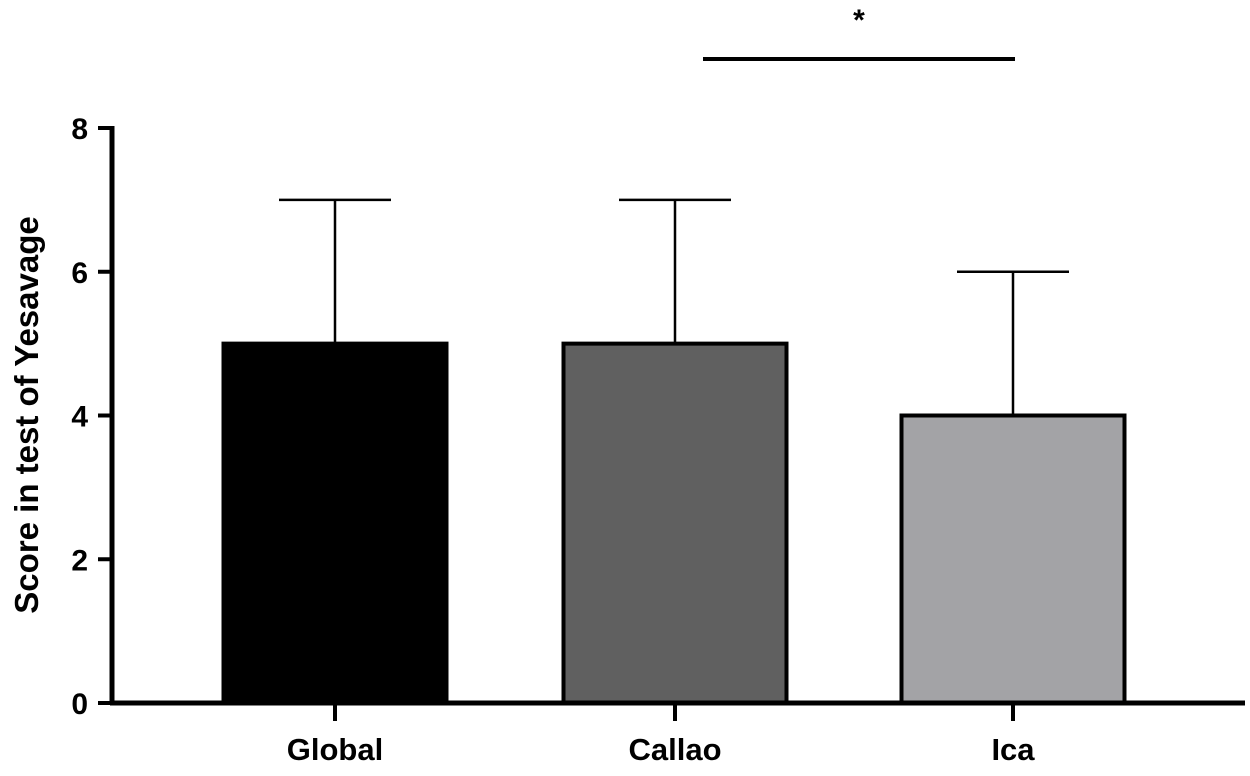 The width and height of the screenshot is (1250, 776). I want to click on y-axis-title: Score in test of Yesavage, so click(26, 414).